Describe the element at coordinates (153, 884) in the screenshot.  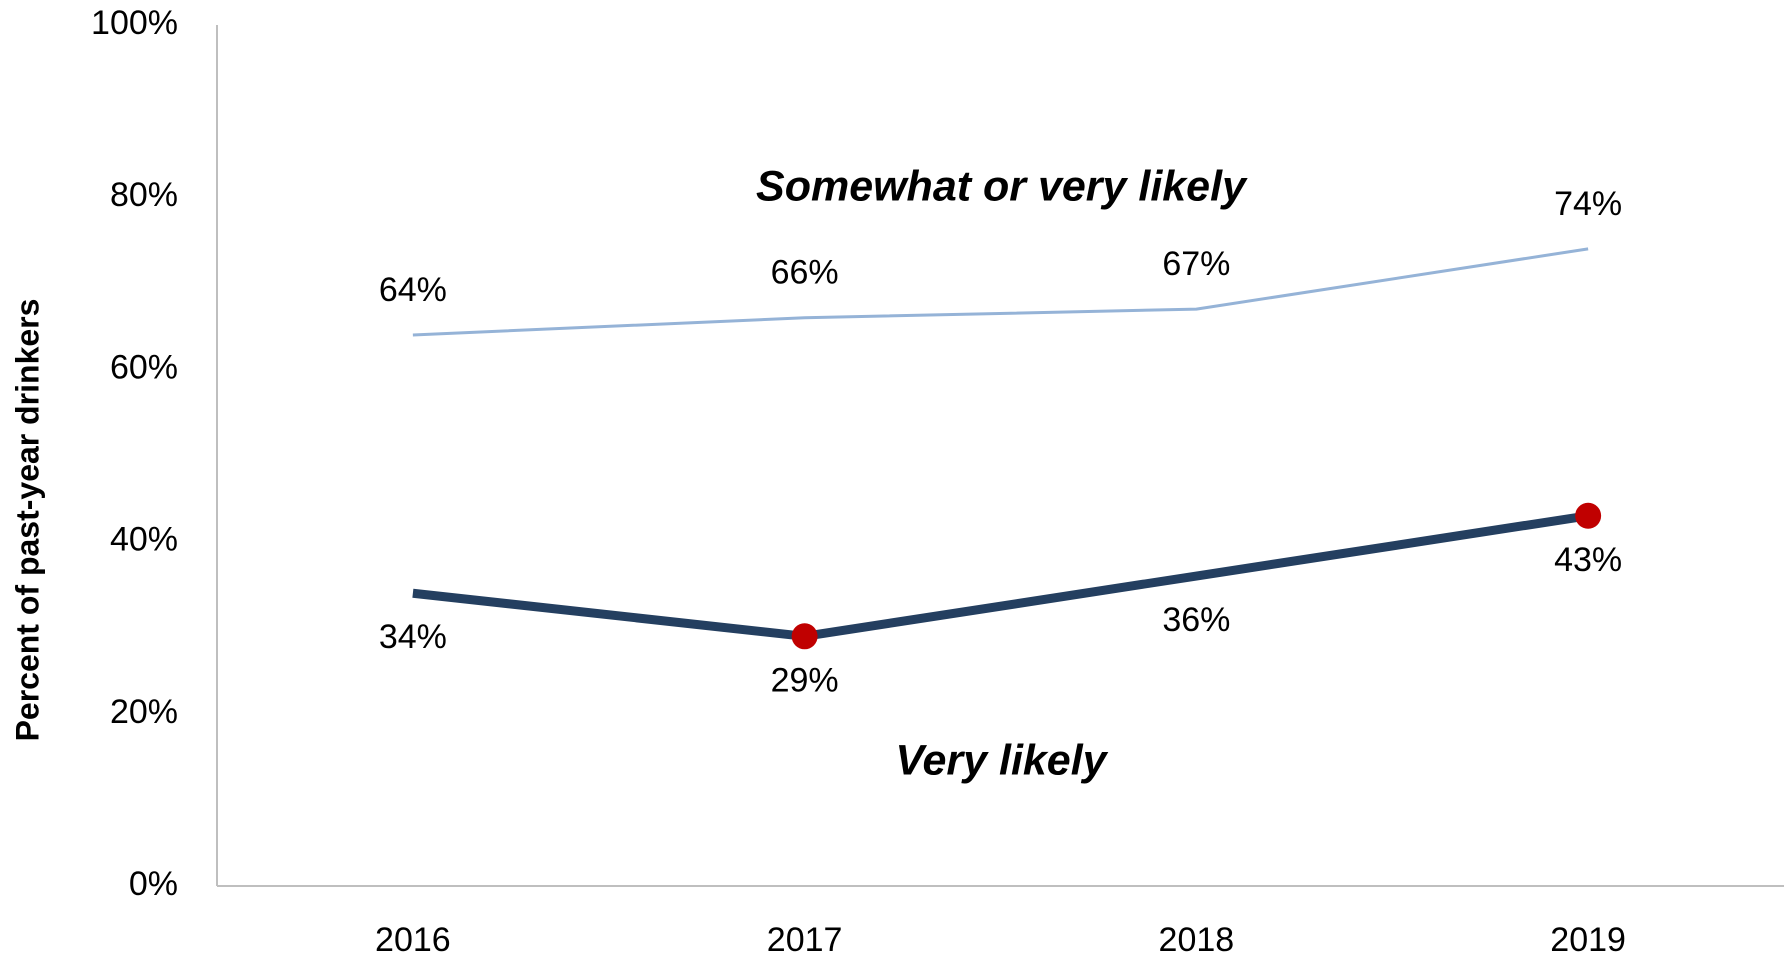
I see `y-tick-label: 0%` at that location.